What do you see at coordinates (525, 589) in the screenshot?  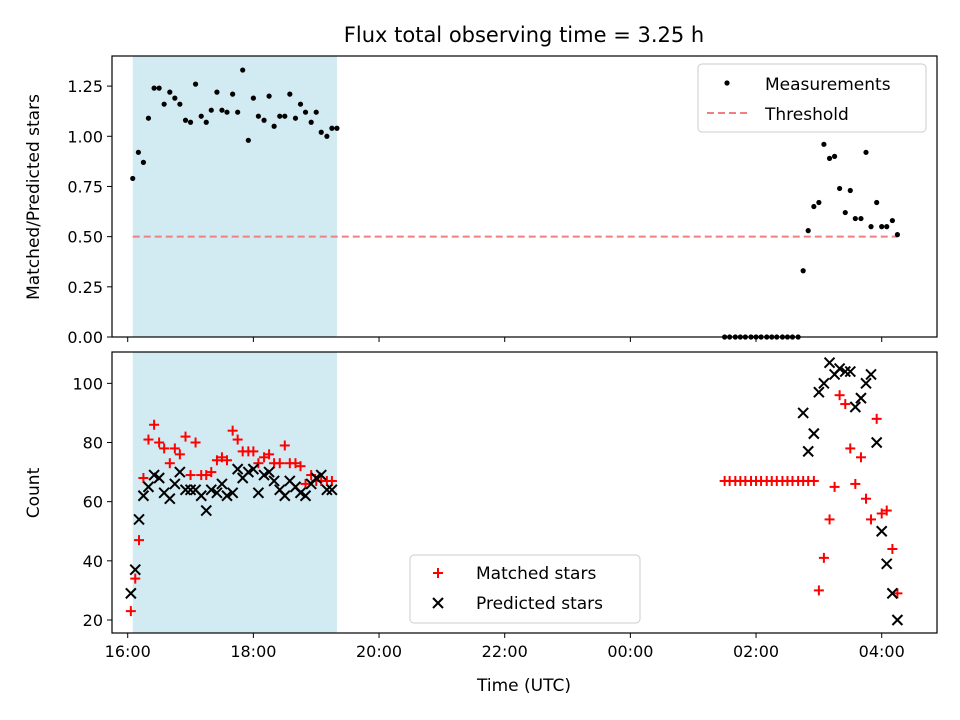 I see `bottom-legend-frame` at bounding box center [525, 589].